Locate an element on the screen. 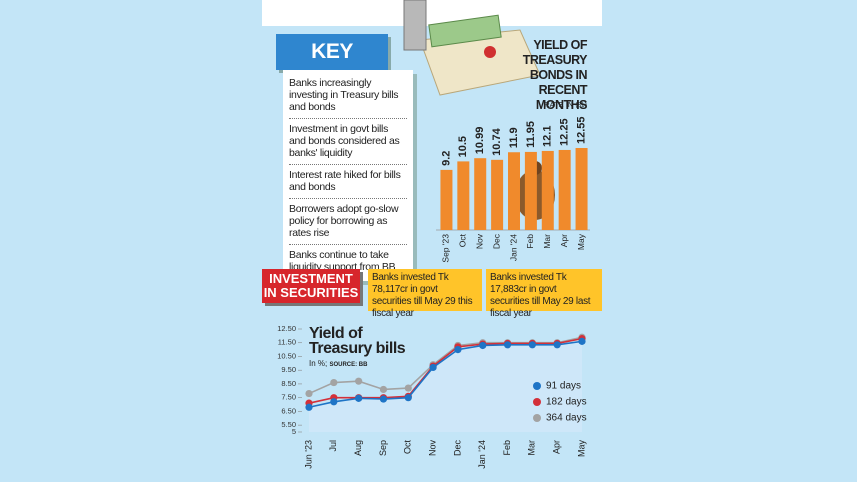  legend-label: 182 days is located at coordinates (566, 402).